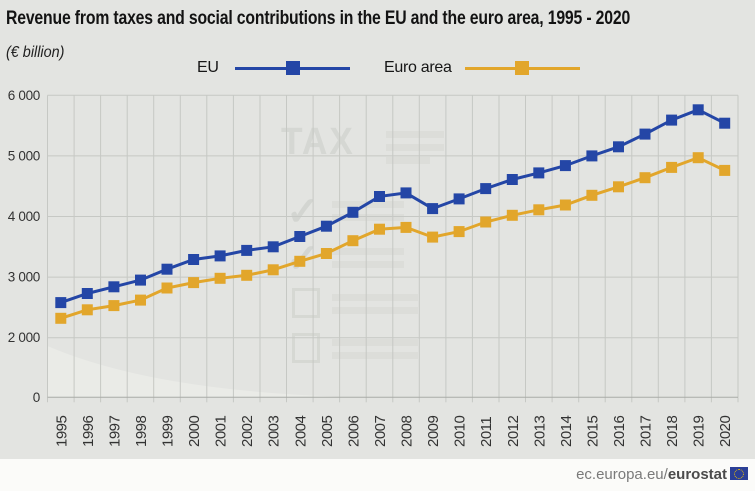 This screenshot has width=755, height=491. Describe the element at coordinates (377, 475) in the screenshot. I see `footer-band` at that location.